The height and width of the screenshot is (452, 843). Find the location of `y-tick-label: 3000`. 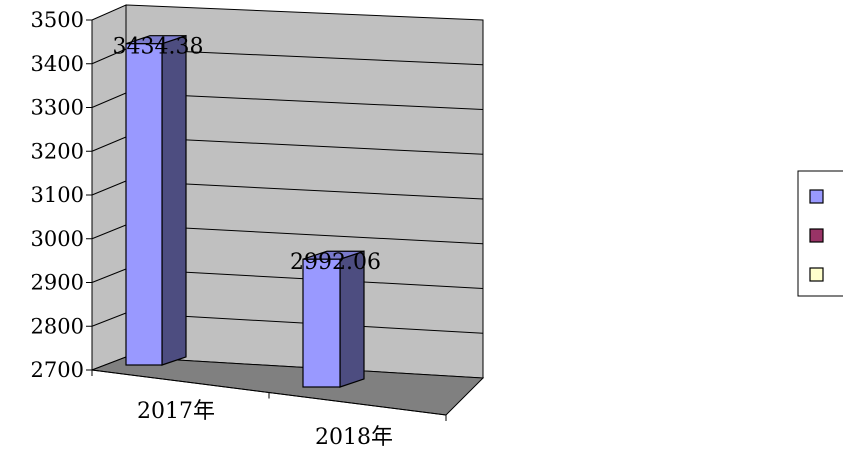

y-tick-label: 3000 is located at coordinates (57, 239).